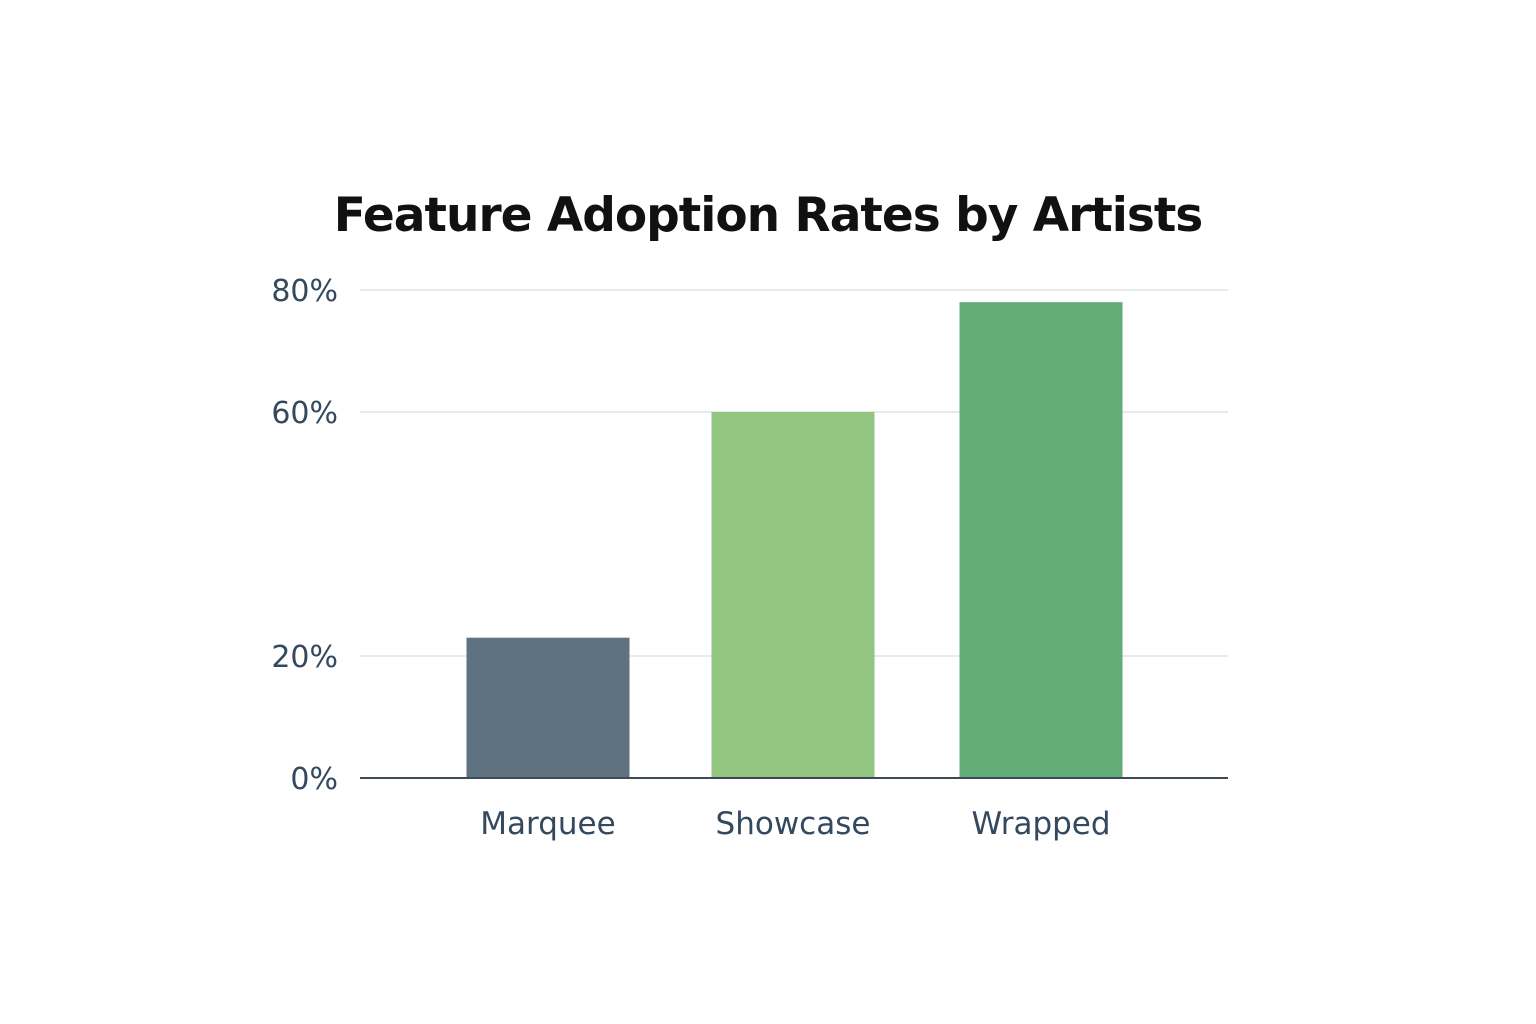 This screenshot has height=1024, width=1536. What do you see at coordinates (548, 707) in the screenshot?
I see `bar-marquee` at bounding box center [548, 707].